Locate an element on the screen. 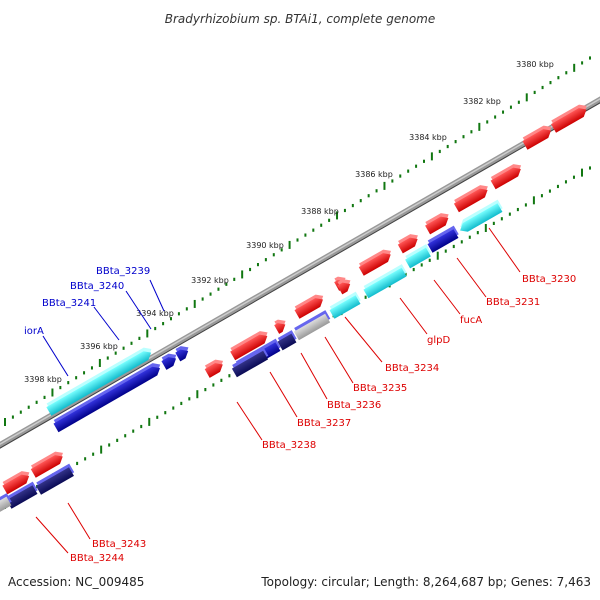  gene-label: BBta_3241 is located at coordinates (69, 303).